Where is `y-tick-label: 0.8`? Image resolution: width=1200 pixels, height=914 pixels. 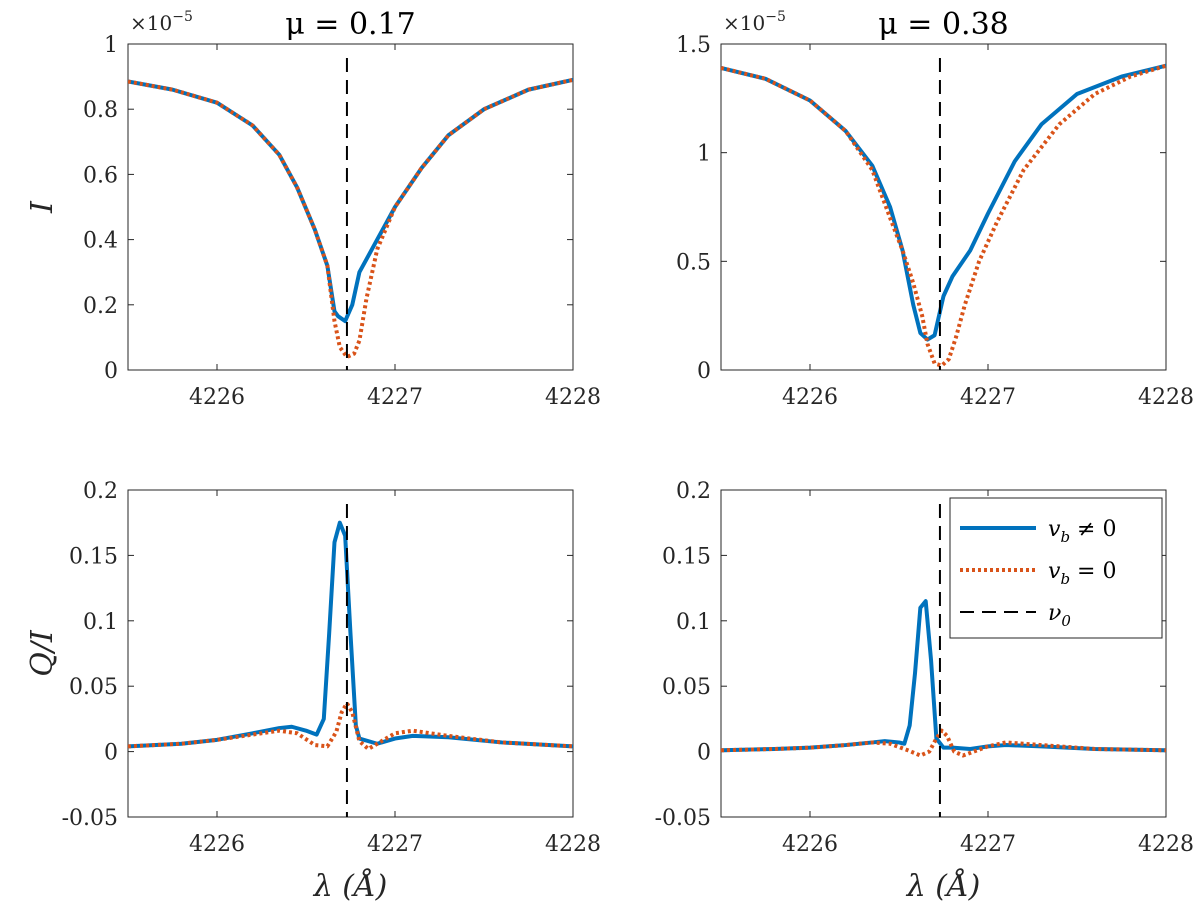 y-tick-label: 0.8 is located at coordinates (100, 110).